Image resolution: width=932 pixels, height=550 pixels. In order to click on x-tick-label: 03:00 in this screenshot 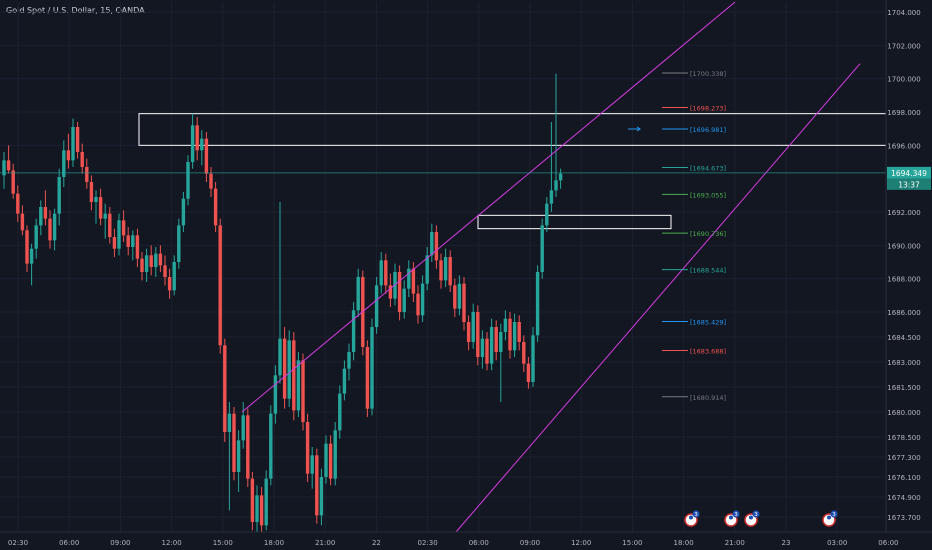, I will do `click(837, 543)`.